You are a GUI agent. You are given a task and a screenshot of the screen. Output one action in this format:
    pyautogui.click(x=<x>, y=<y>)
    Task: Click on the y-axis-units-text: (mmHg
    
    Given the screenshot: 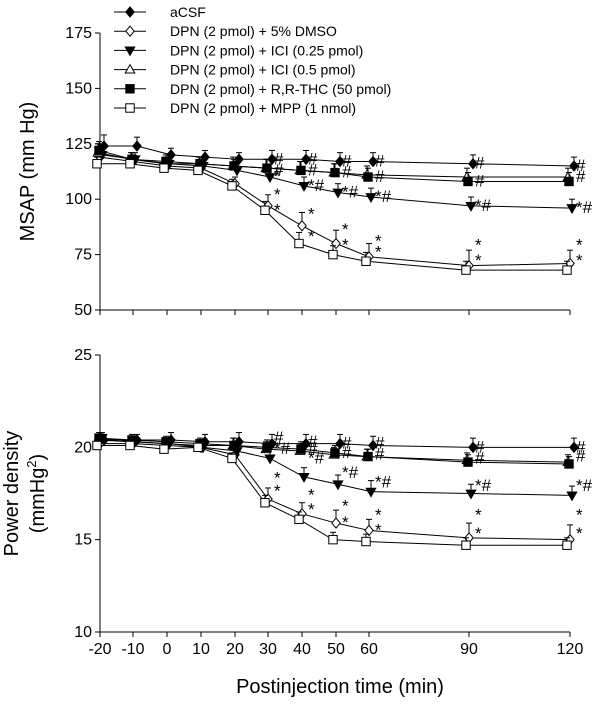 What is the action you would take?
    pyautogui.click(x=38, y=501)
    